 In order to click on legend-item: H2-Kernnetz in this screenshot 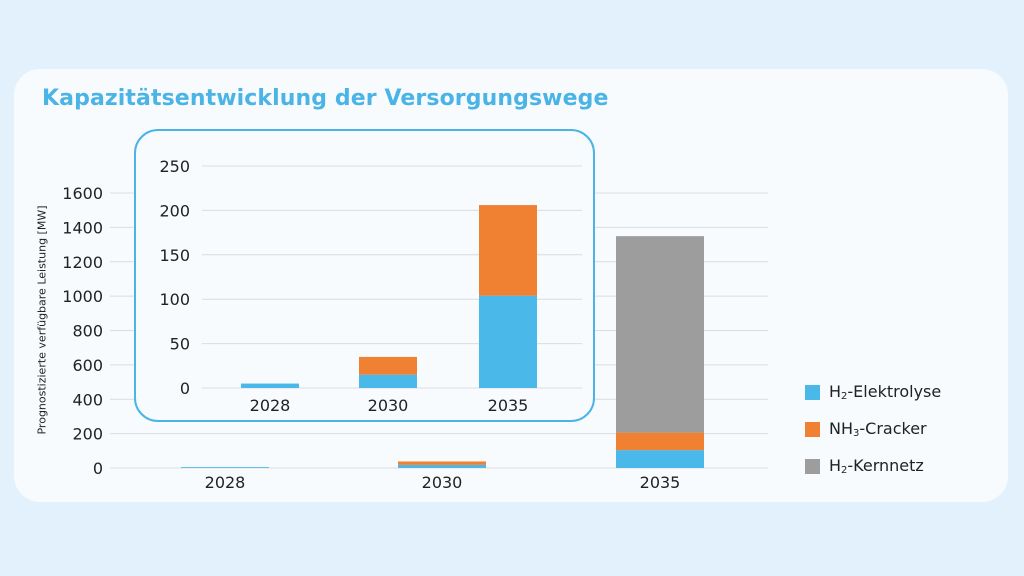, I will do `click(873, 466)`.